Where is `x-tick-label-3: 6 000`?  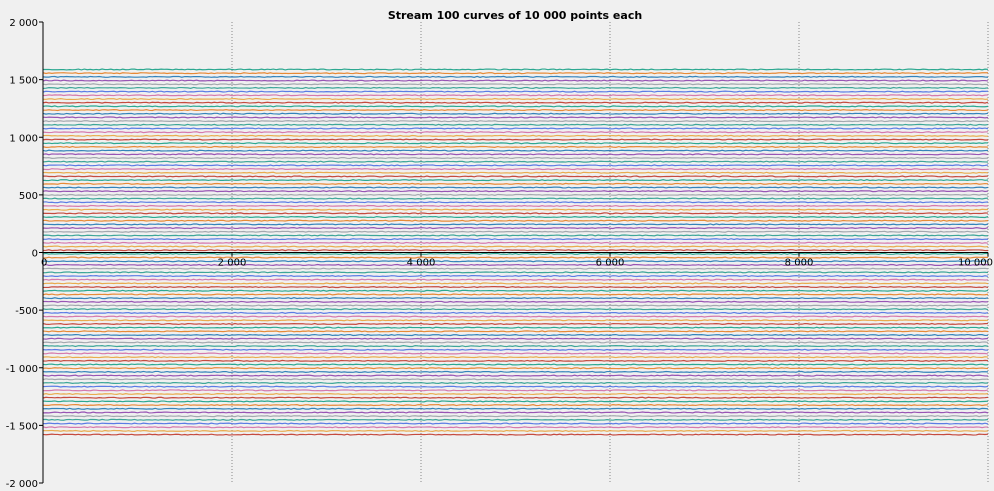 x-tick-label-3: 6 000 is located at coordinates (610, 263).